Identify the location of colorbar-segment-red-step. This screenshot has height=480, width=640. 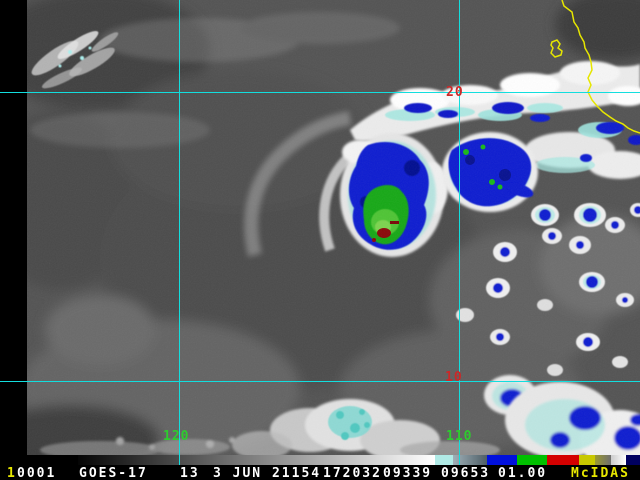
(563, 460).